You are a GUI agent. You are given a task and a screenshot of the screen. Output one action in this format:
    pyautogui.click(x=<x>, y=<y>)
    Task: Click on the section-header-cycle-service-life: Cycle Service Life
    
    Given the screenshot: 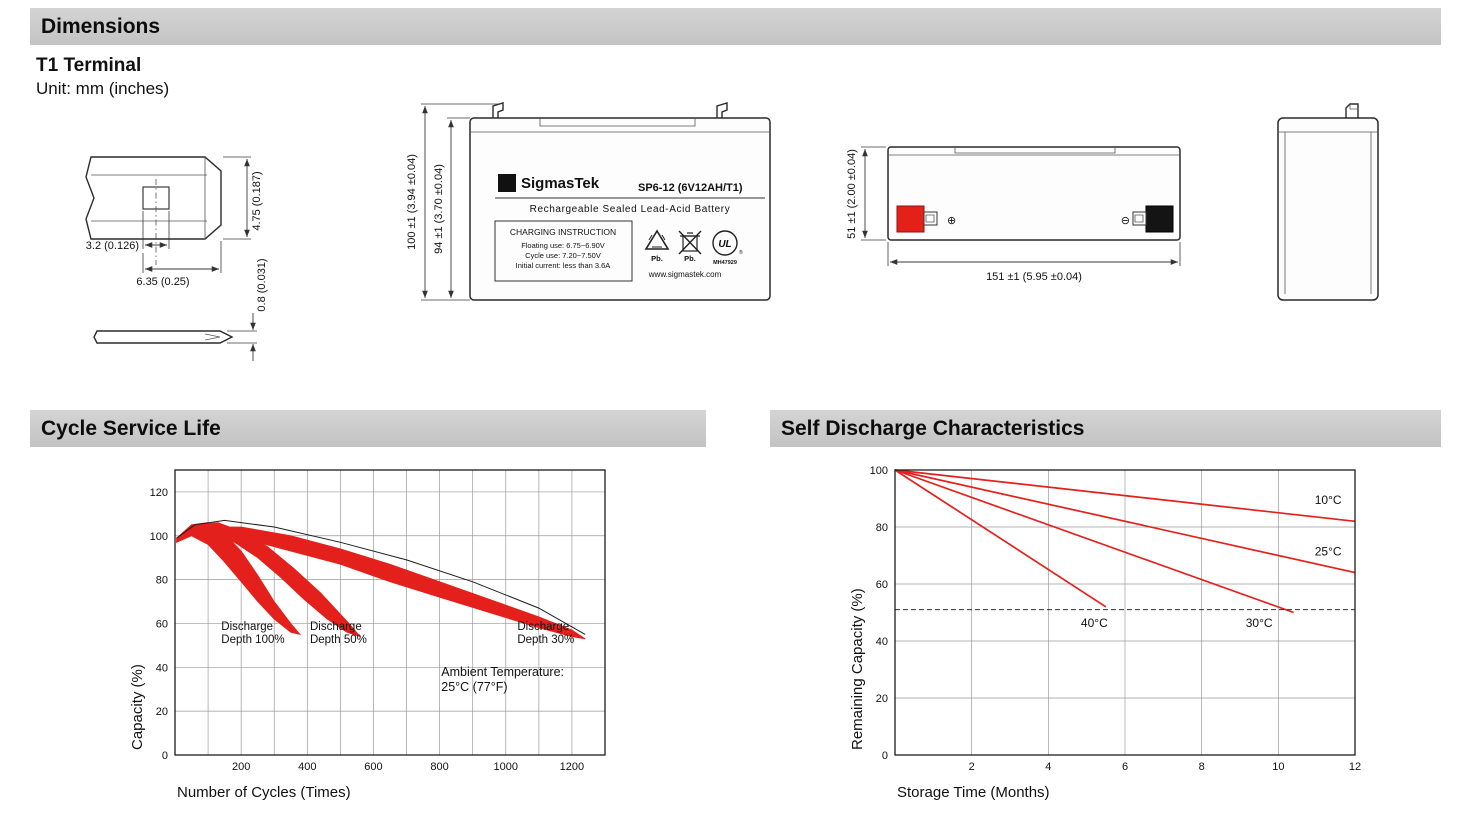 What is the action you would take?
    pyautogui.click(x=368, y=428)
    